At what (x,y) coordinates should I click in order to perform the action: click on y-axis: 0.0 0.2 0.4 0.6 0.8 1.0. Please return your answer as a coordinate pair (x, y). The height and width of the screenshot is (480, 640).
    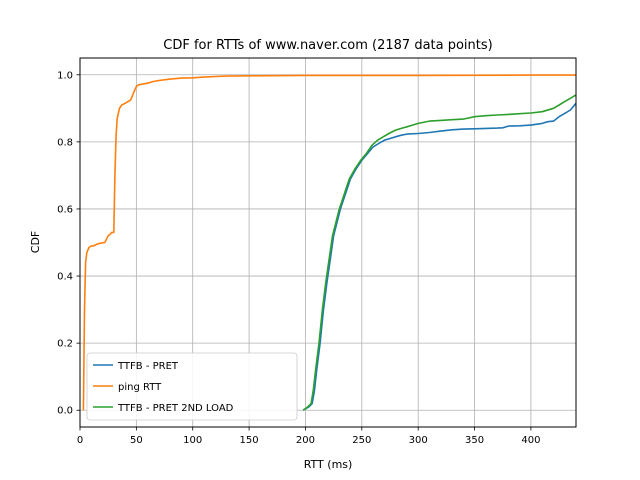
    Looking at the image, I should click on (68, 243).